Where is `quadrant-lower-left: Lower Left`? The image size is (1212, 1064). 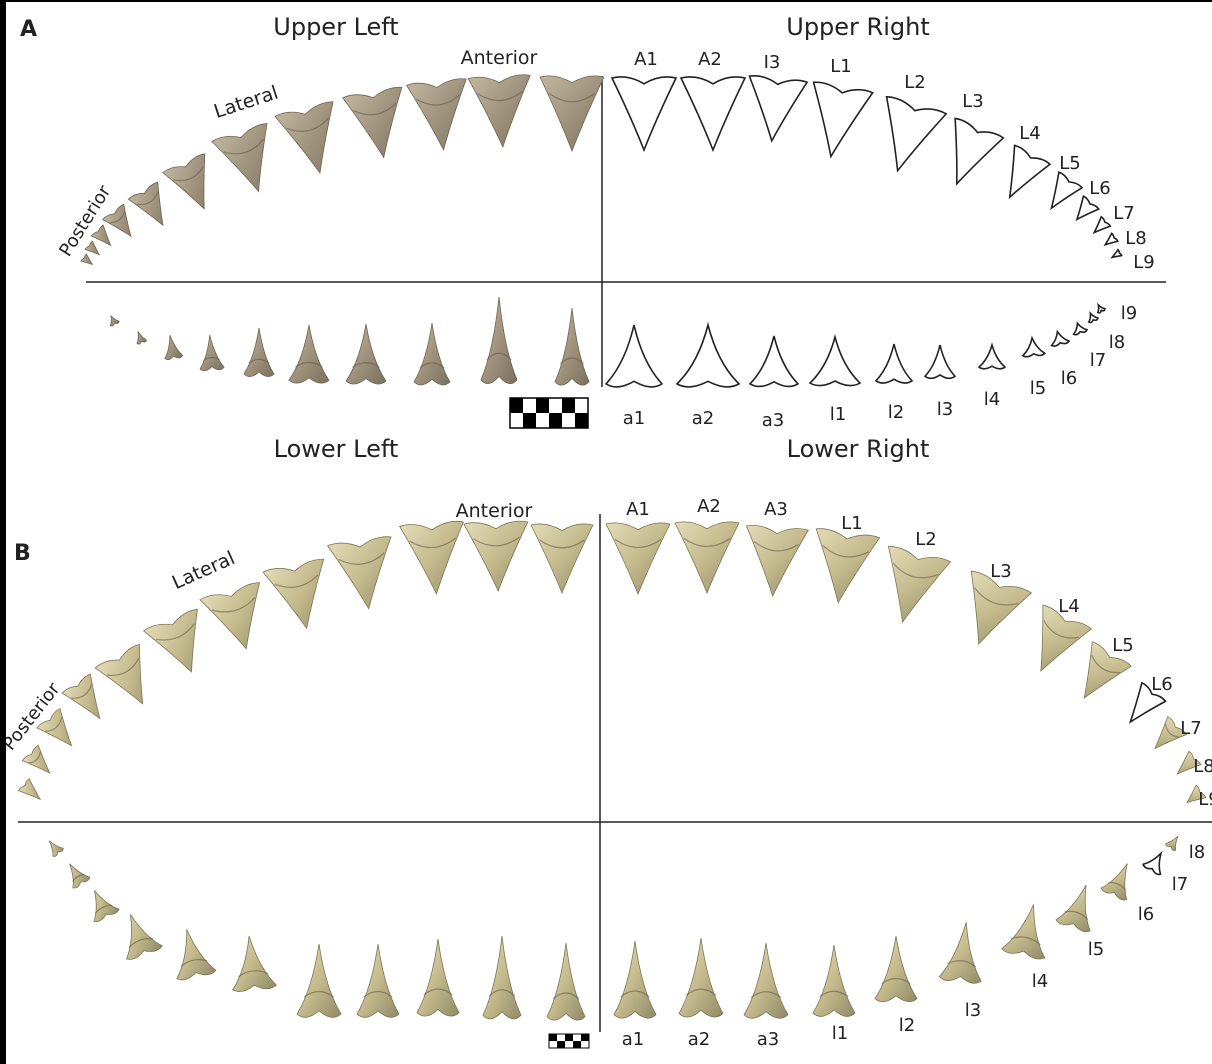
quadrant-lower-left: Lower Left is located at coordinates (336, 449).